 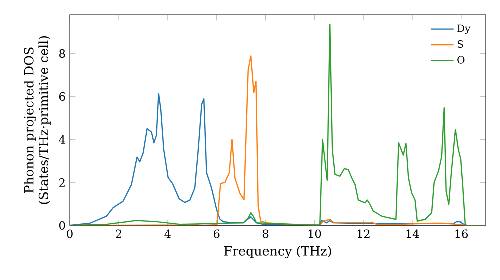 What do you see at coordinates (70, 234) in the screenshot?
I see `x-tick-label: 0` at bounding box center [70, 234].